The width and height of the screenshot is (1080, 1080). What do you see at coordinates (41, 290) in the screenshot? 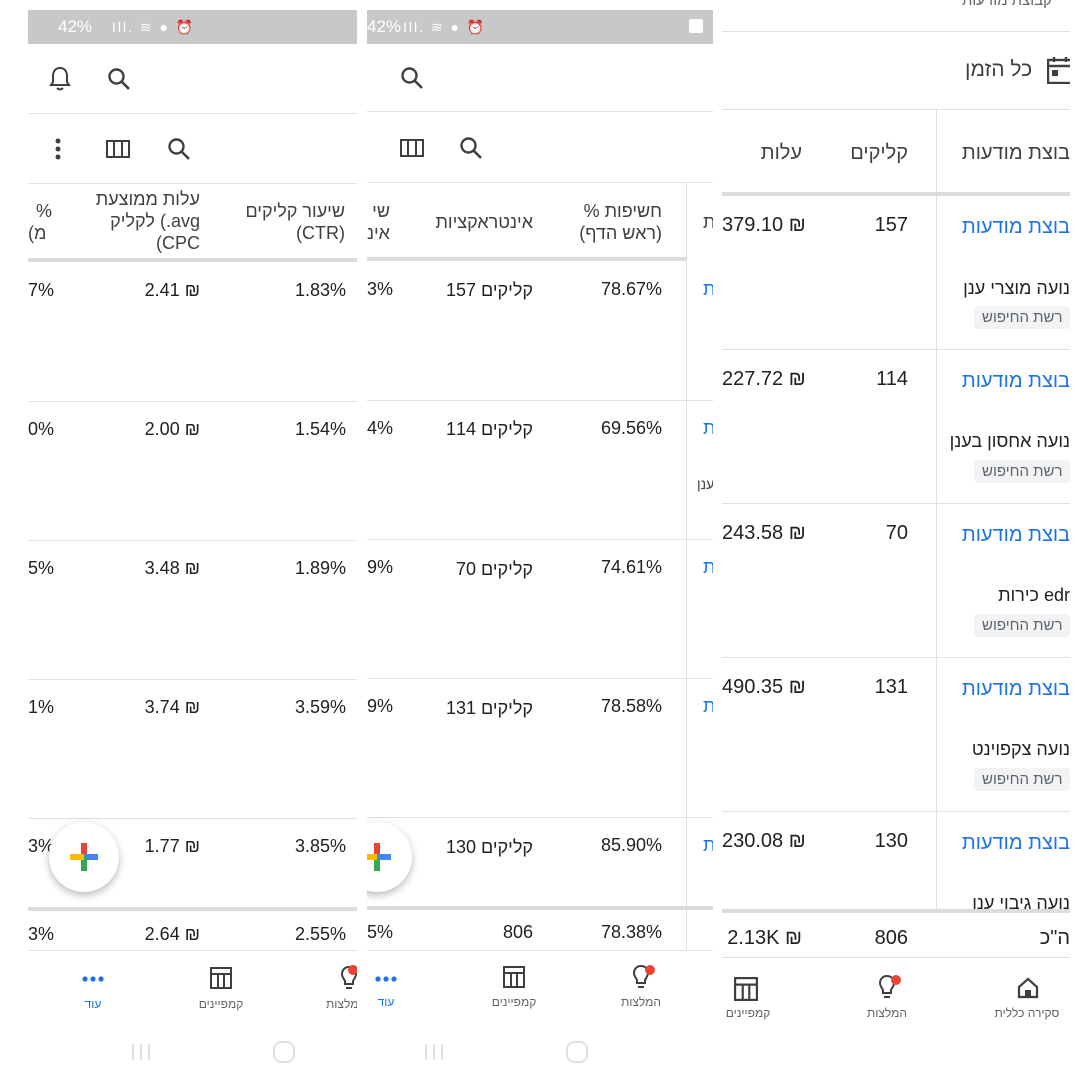
I see `cell-cut: 7%` at bounding box center [41, 290].